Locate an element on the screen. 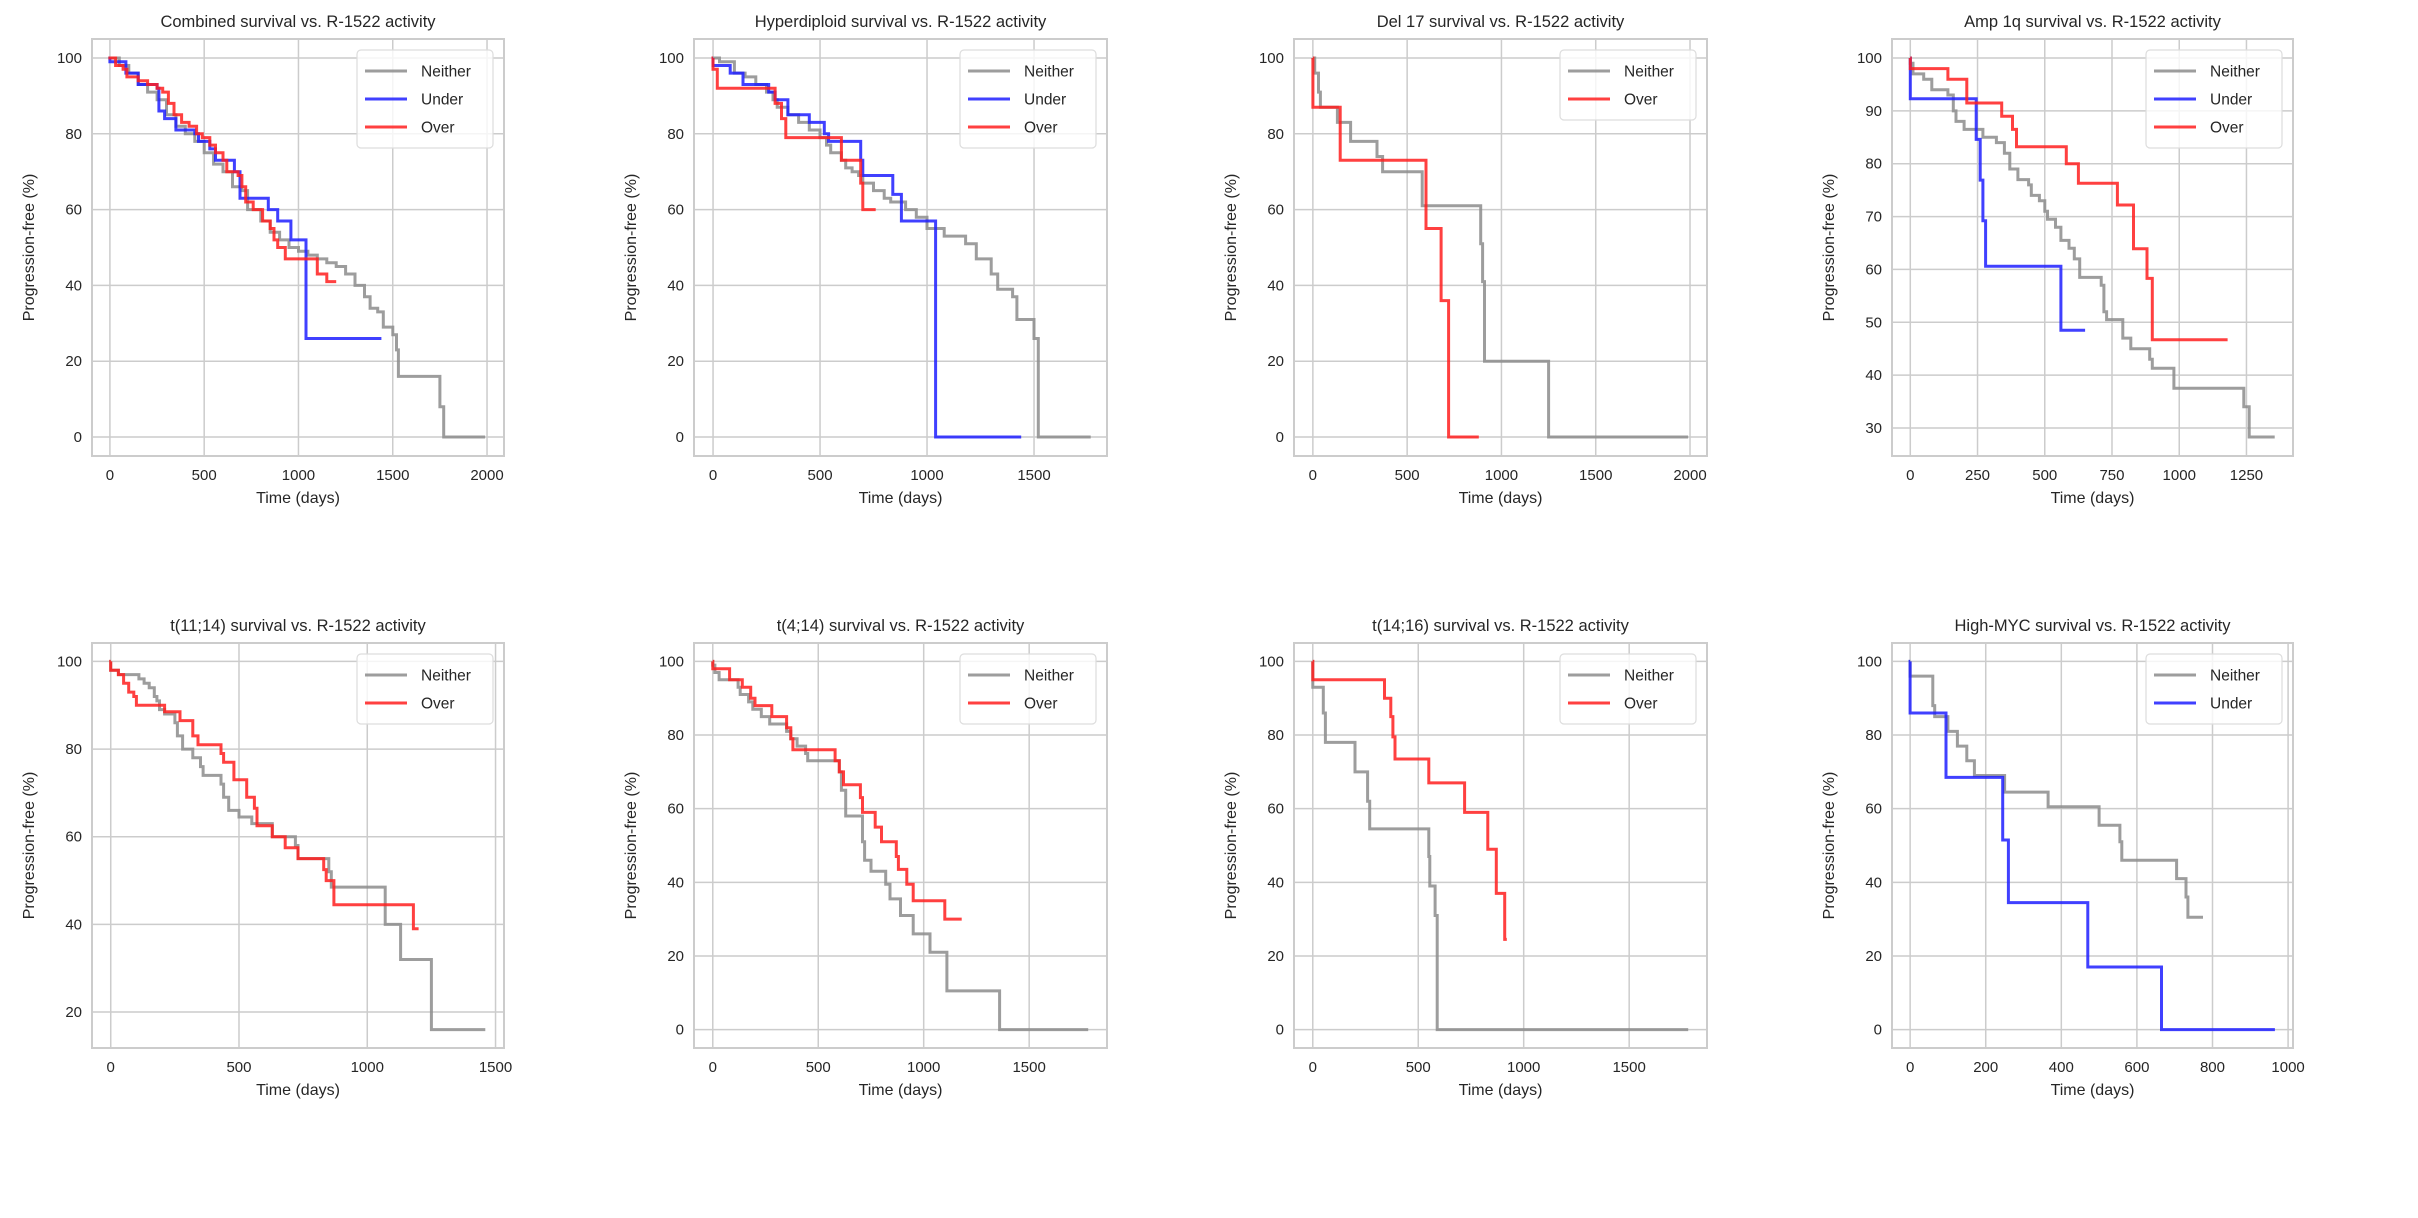 The image size is (2418, 1218). x-tick-label: 1250 is located at coordinates (2246, 475).